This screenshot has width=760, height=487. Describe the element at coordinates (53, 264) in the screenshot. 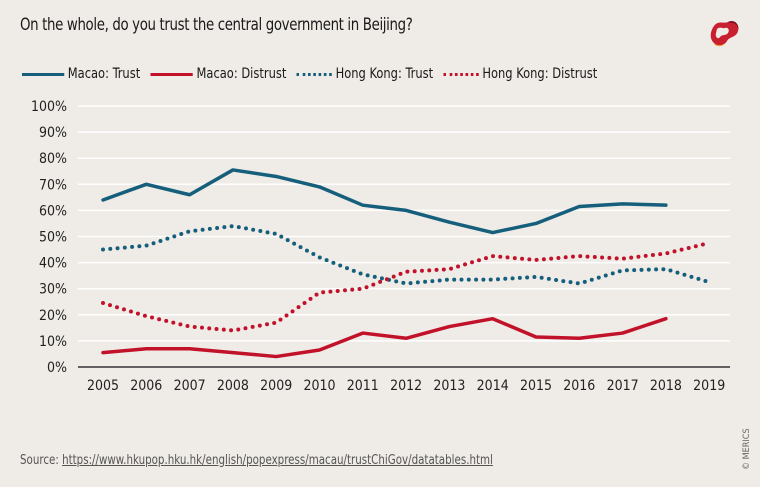

I see `y-tick-label: 40%` at that location.